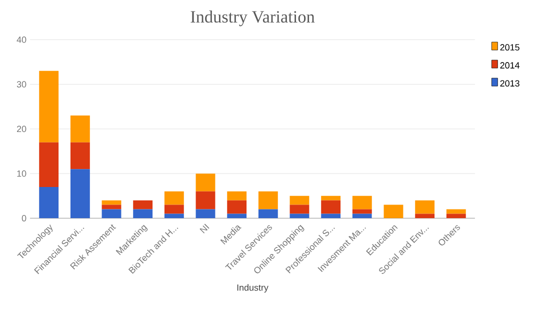 This screenshot has width=554, height=325. What do you see at coordinates (252, 18) in the screenshot?
I see `chart-title: Industry Variation` at bounding box center [252, 18].